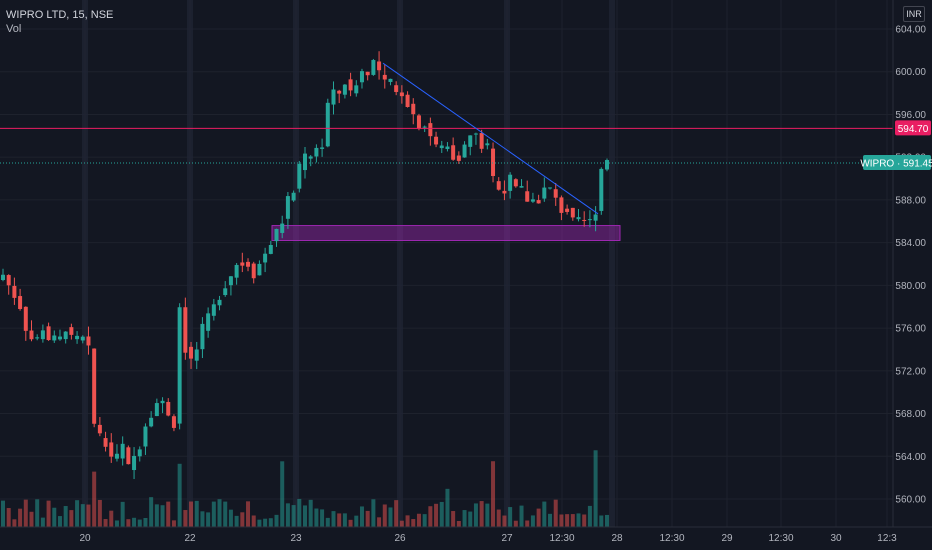 The width and height of the screenshot is (932, 550). Describe the element at coordinates (910, 200) in the screenshot. I see `price-tick-label: 588.00` at that location.